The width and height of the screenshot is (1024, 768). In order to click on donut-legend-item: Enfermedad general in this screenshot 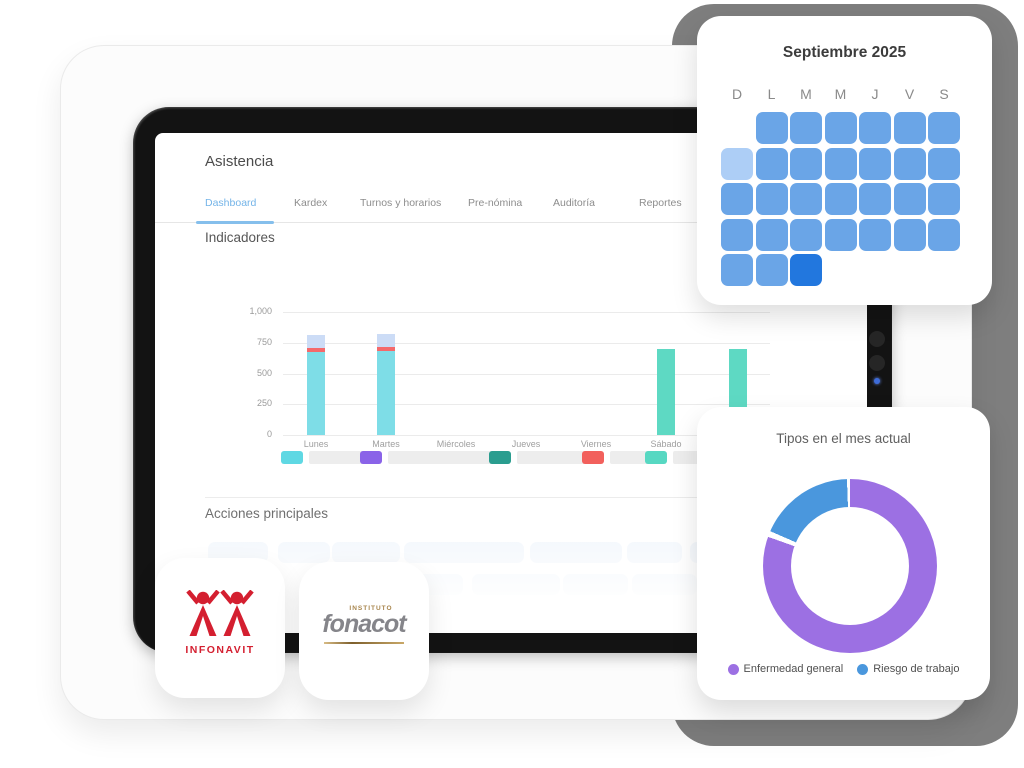, I will do `click(785, 669)`.